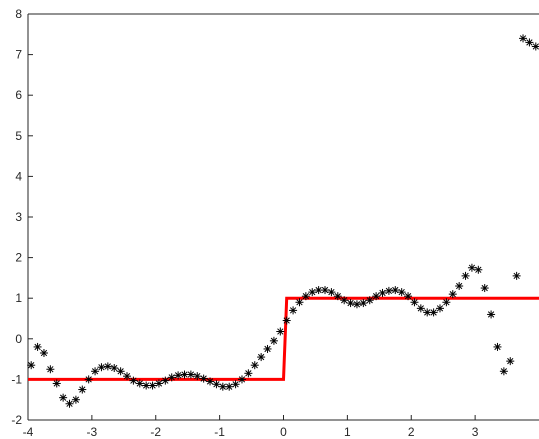 The height and width of the screenshot is (439, 539). Describe the element at coordinates (283, 432) in the screenshot. I see `x-tick-label: 0` at that location.